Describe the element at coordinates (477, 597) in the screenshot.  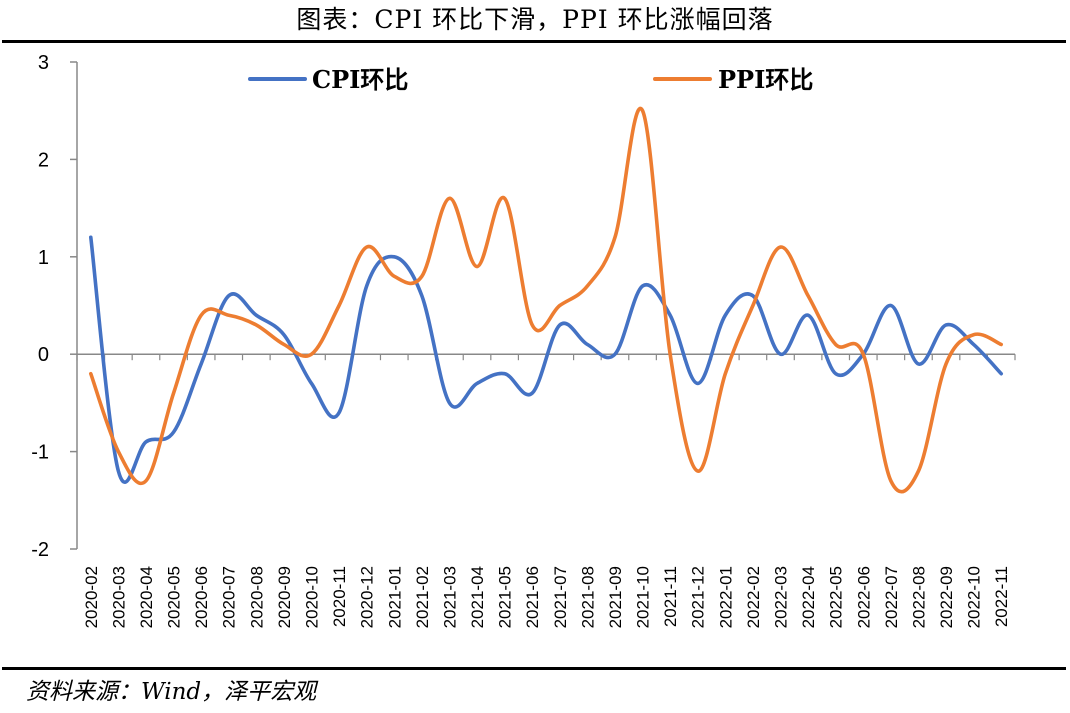
I see `x-tick-label: 2021-04` at that location.